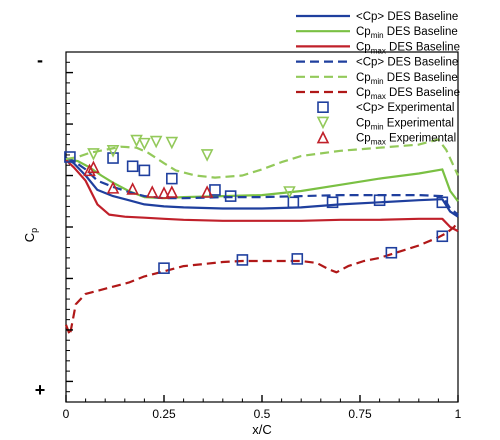 This screenshot has height=440, width=500. I want to click on x-tick-label: 0, so click(66, 414).